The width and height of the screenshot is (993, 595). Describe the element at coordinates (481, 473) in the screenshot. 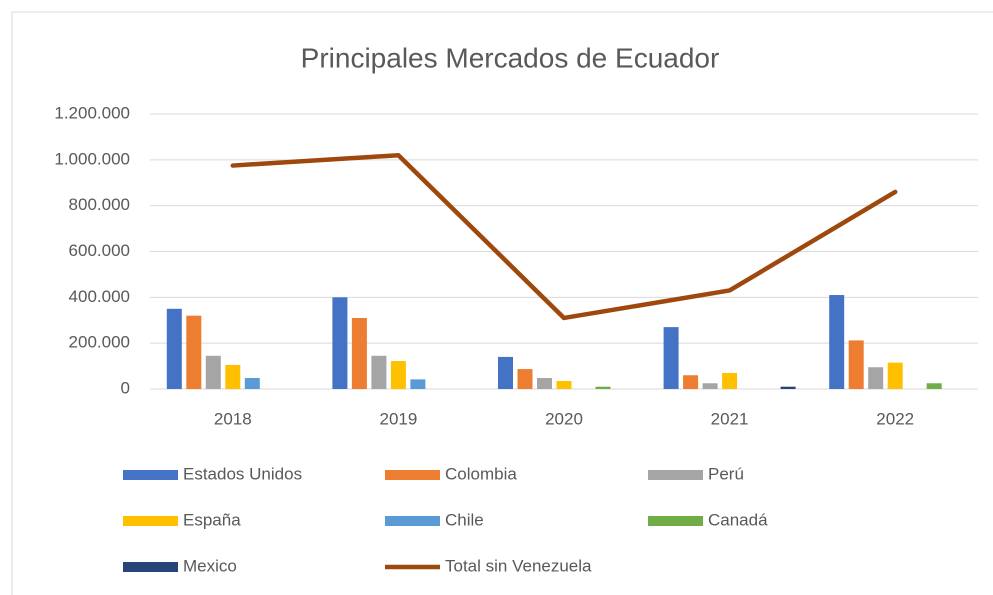

I see `legend-label: Colombia` at that location.